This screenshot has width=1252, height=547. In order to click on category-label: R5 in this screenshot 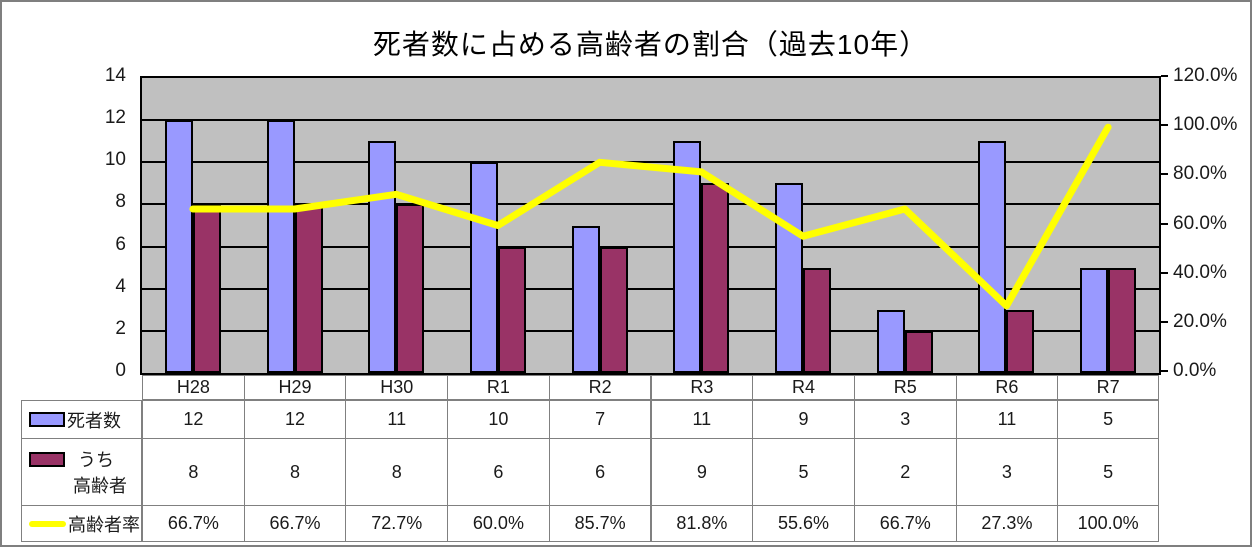, I will do `click(905, 387)`.